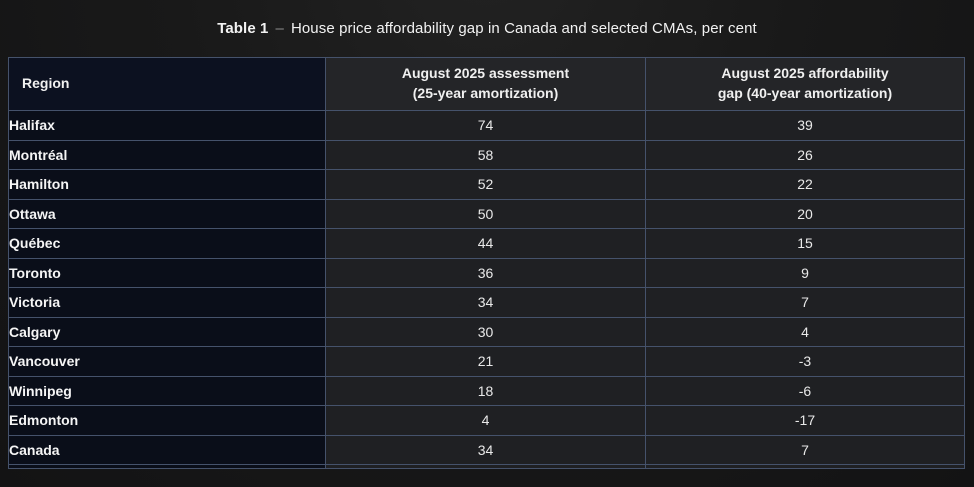 This screenshot has width=974, height=487. I want to click on region-cell: Winnipeg, so click(167, 390).